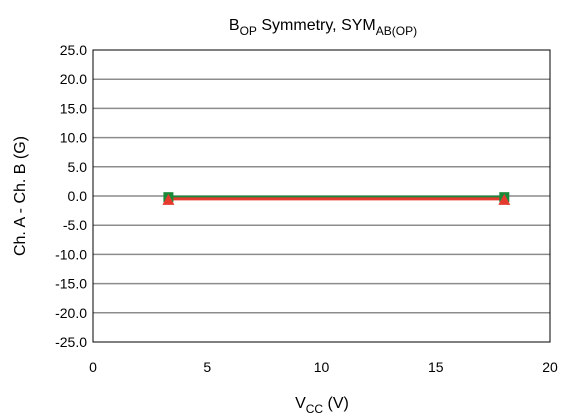  I want to click on x-axis-title-main: V, so click(300, 403).